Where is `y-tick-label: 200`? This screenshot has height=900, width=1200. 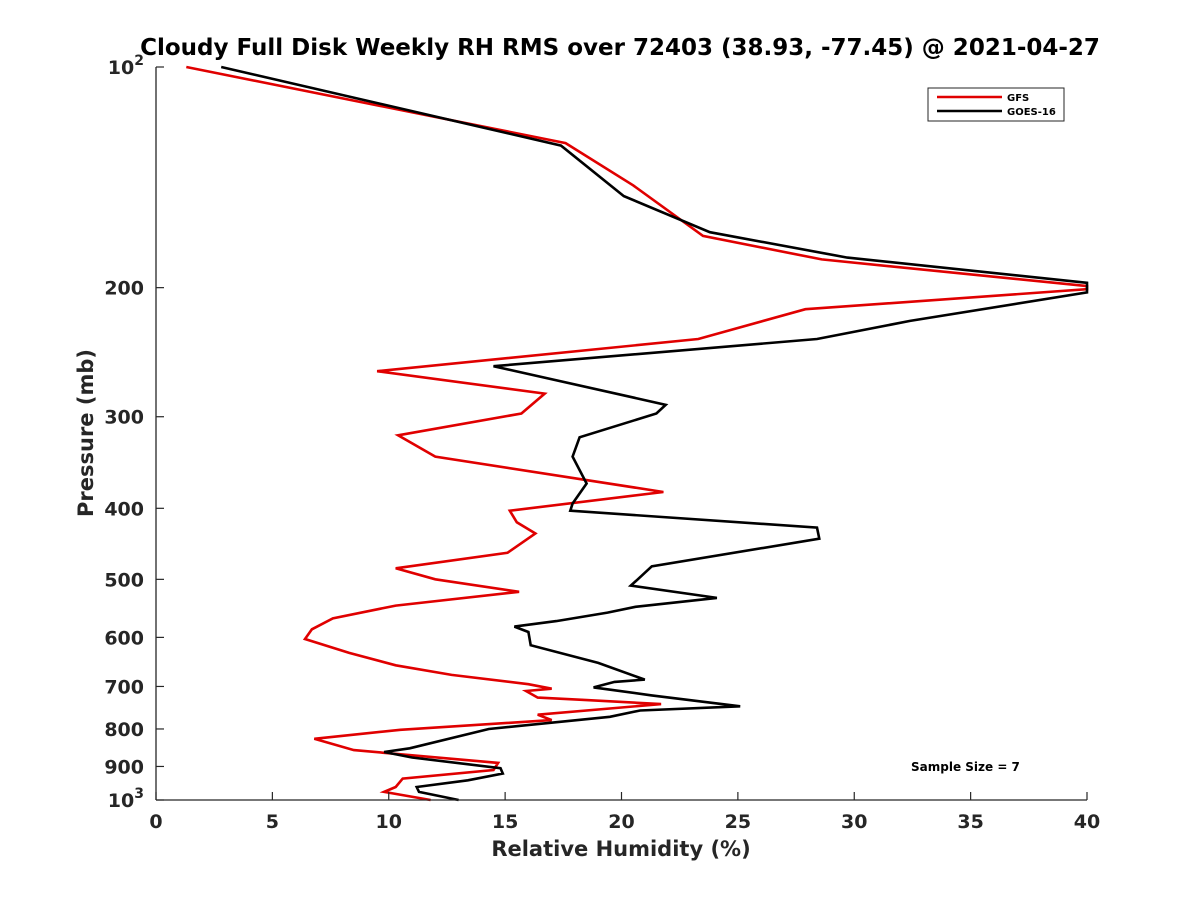 y-tick-label: 200 is located at coordinates (124, 289).